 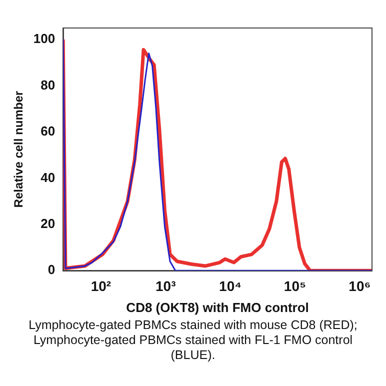 I want to click on x-tick-label: 10⁶, so click(x=359, y=286).